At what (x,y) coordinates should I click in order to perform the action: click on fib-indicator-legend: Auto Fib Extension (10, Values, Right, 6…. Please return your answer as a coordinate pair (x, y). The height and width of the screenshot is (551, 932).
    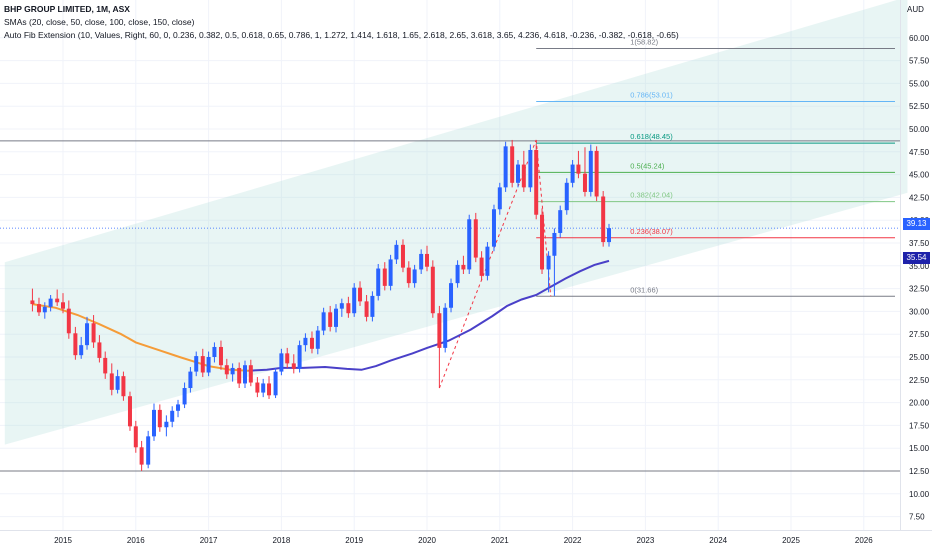
    Looking at the image, I should click on (341, 35).